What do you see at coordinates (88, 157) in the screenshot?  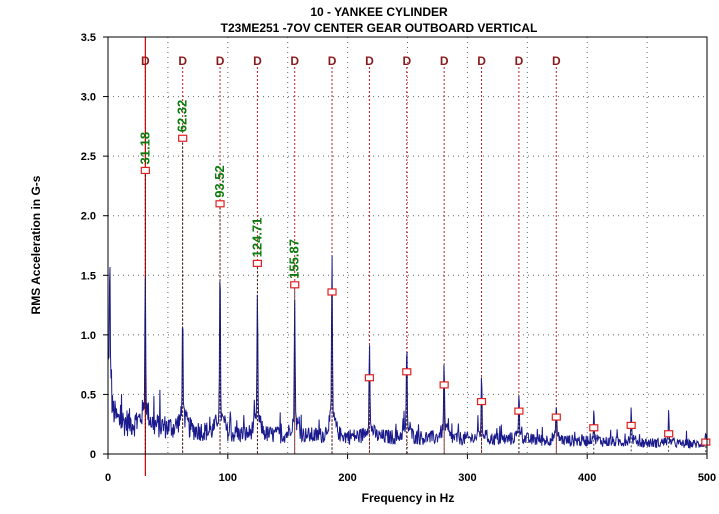 I see `y-tick-label: 2.5` at bounding box center [88, 157].